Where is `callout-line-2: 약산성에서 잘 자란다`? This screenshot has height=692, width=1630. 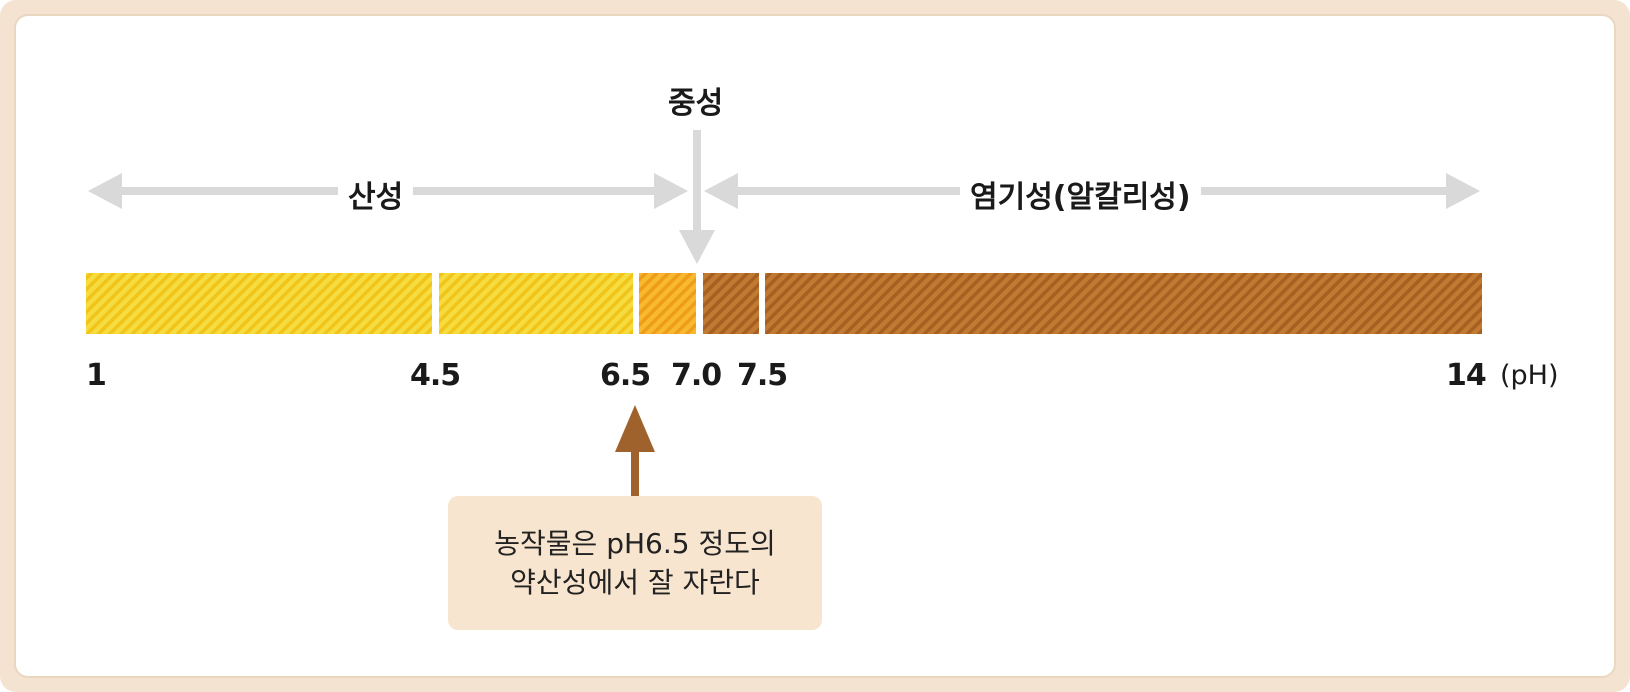
callout-line-2: 약산성에서 잘 자란다 is located at coordinates (635, 582).